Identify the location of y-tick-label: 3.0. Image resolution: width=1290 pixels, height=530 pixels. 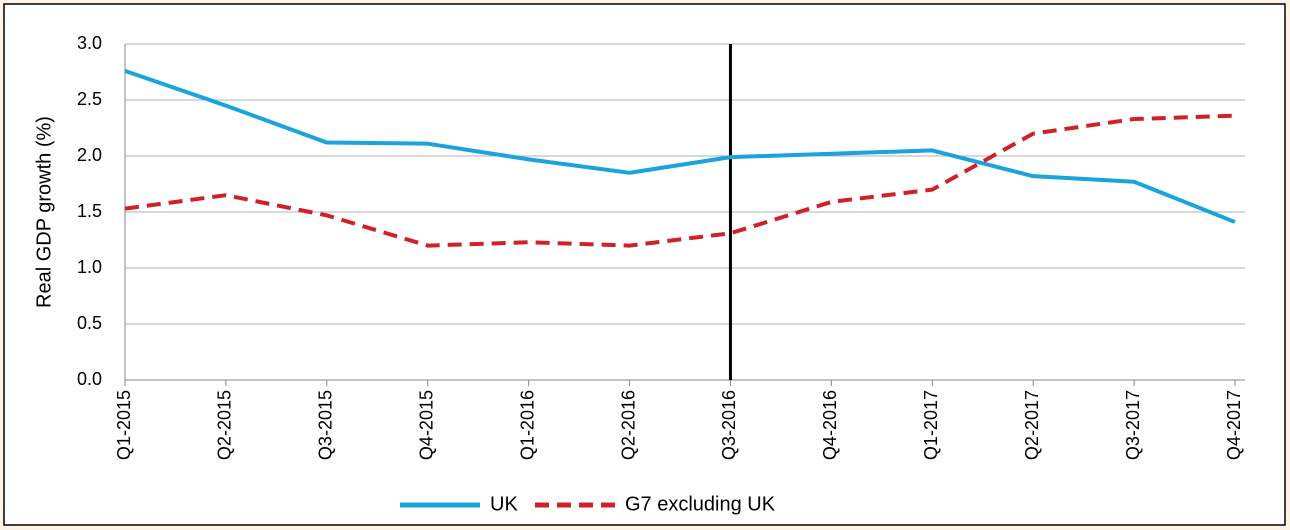
(89, 43).